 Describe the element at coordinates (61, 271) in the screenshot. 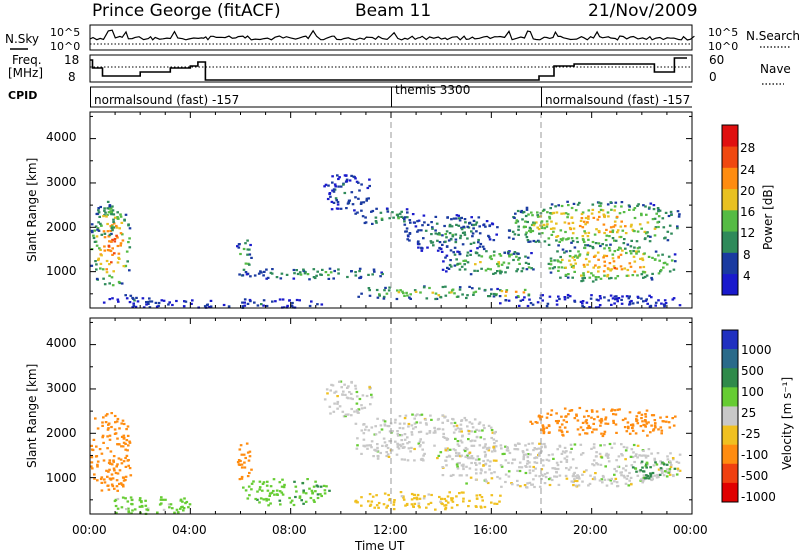

I see `power-range-tick-1000: 1000` at that location.